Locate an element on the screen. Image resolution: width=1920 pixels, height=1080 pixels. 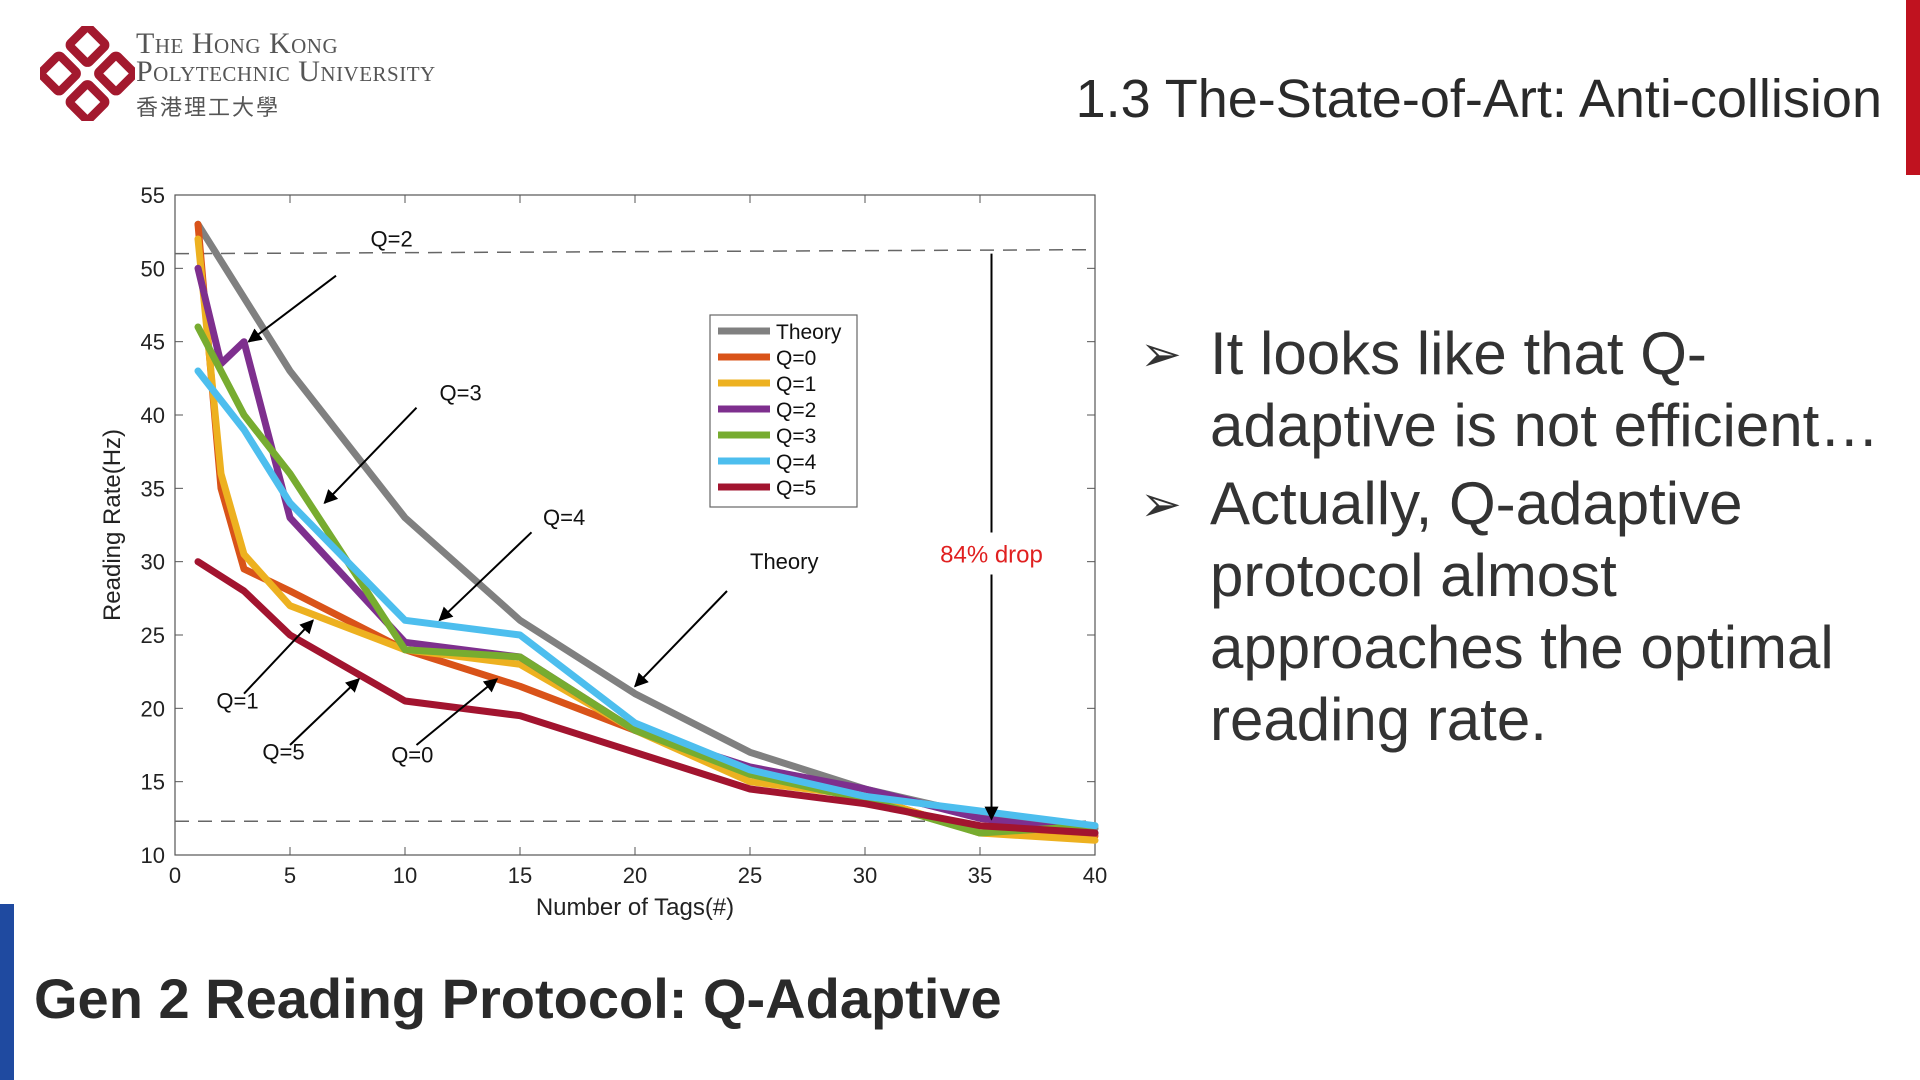
logo-line-3: 香港理工大學 is located at coordinates (208, 108).